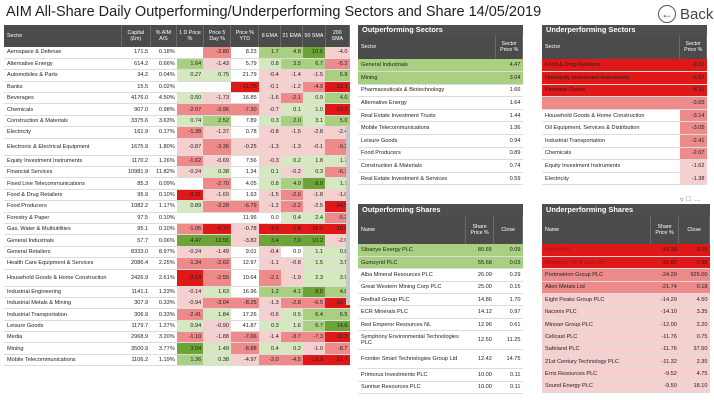 The image size is (714, 400). What do you see at coordinates (440, 154) in the screenshot?
I see `table-row: Food Producers 0.89` at bounding box center [440, 154].